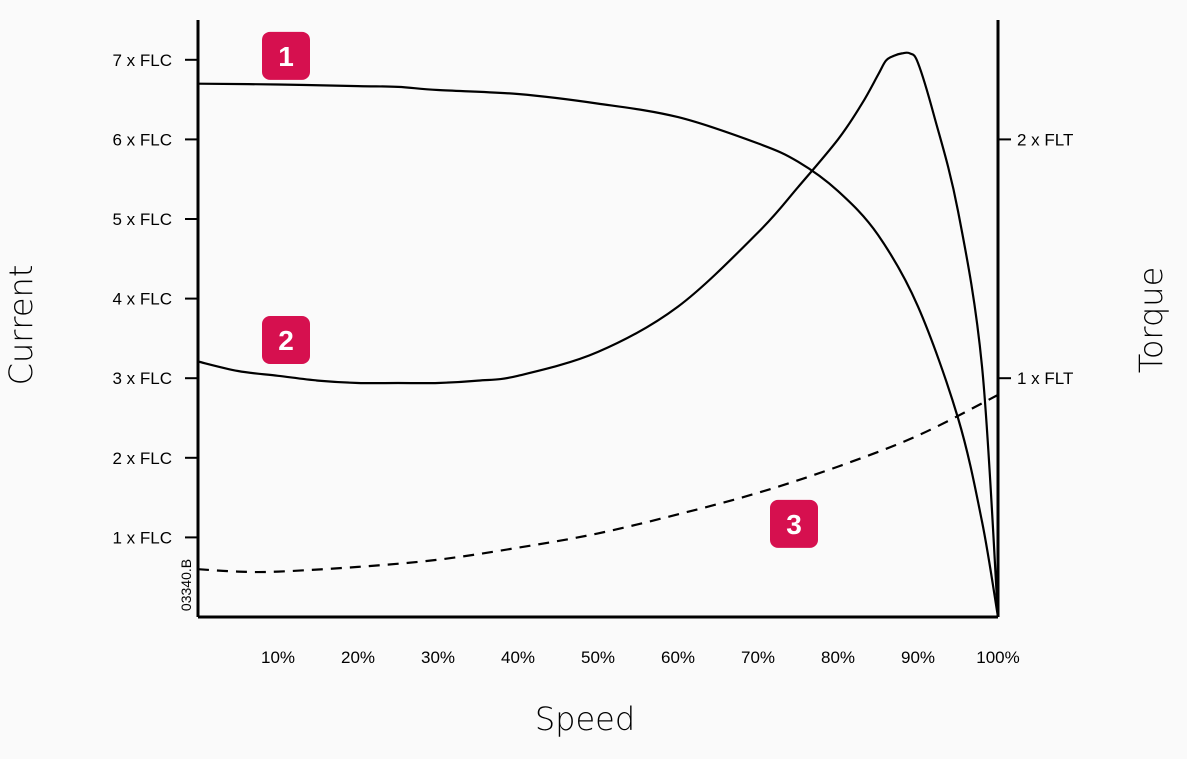 The image size is (1187, 759). Describe the element at coordinates (142, 299) in the screenshot. I see `y-left-tick-label: 4 x FLC` at that location.